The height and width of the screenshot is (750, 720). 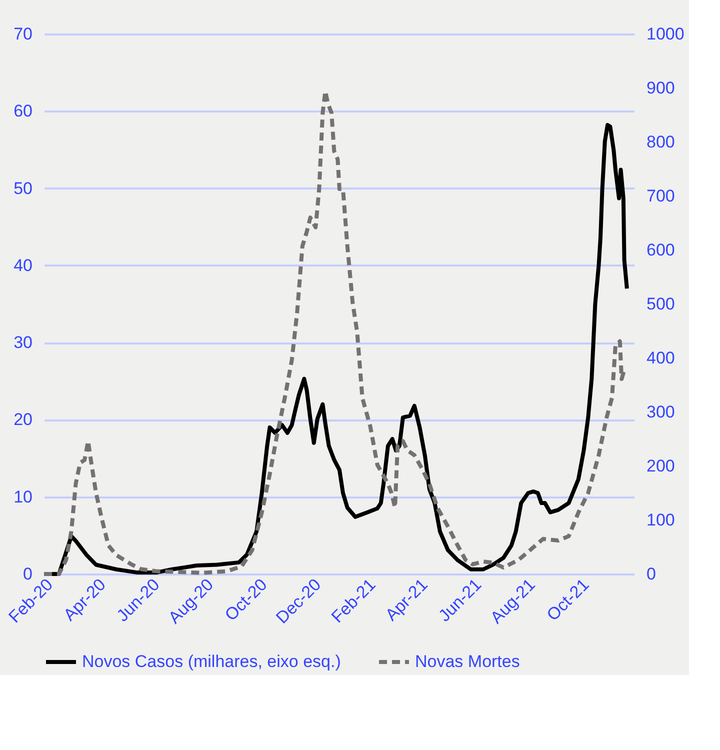 I want to click on legend-label: Novos Casos (milhares, eixo esq.), so click(x=211, y=661).